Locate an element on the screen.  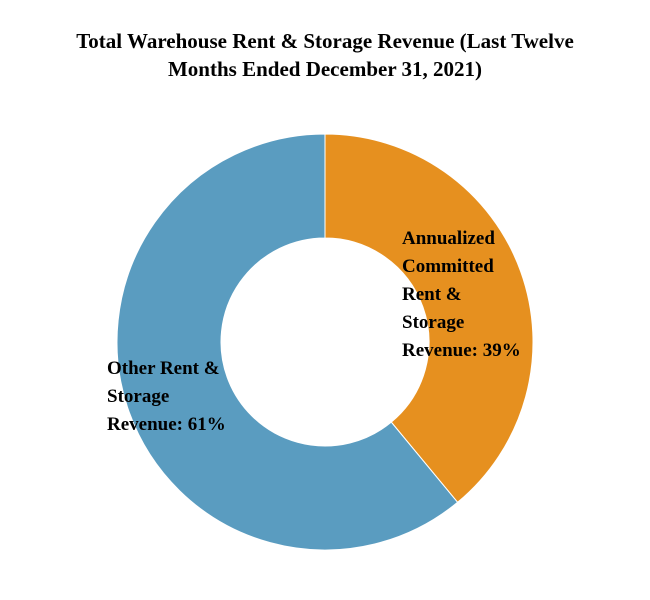
slice-label-line: Revenue: 61% is located at coordinates (166, 424).